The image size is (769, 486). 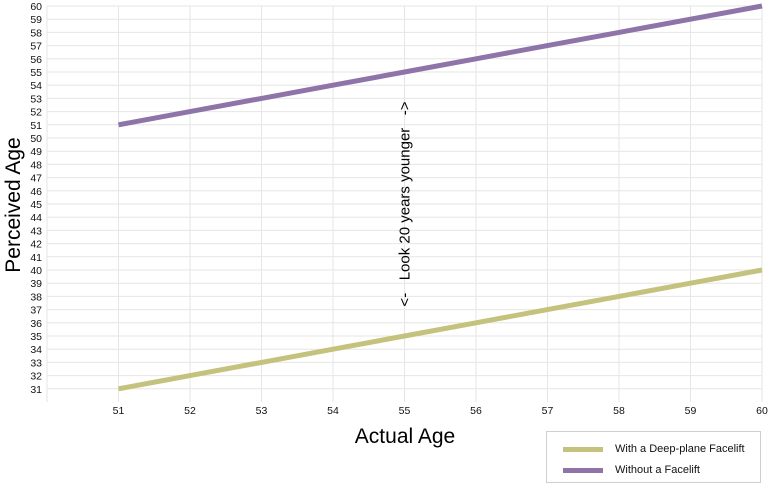 I want to click on y-tick-label-48: 48, so click(x=36, y=165).